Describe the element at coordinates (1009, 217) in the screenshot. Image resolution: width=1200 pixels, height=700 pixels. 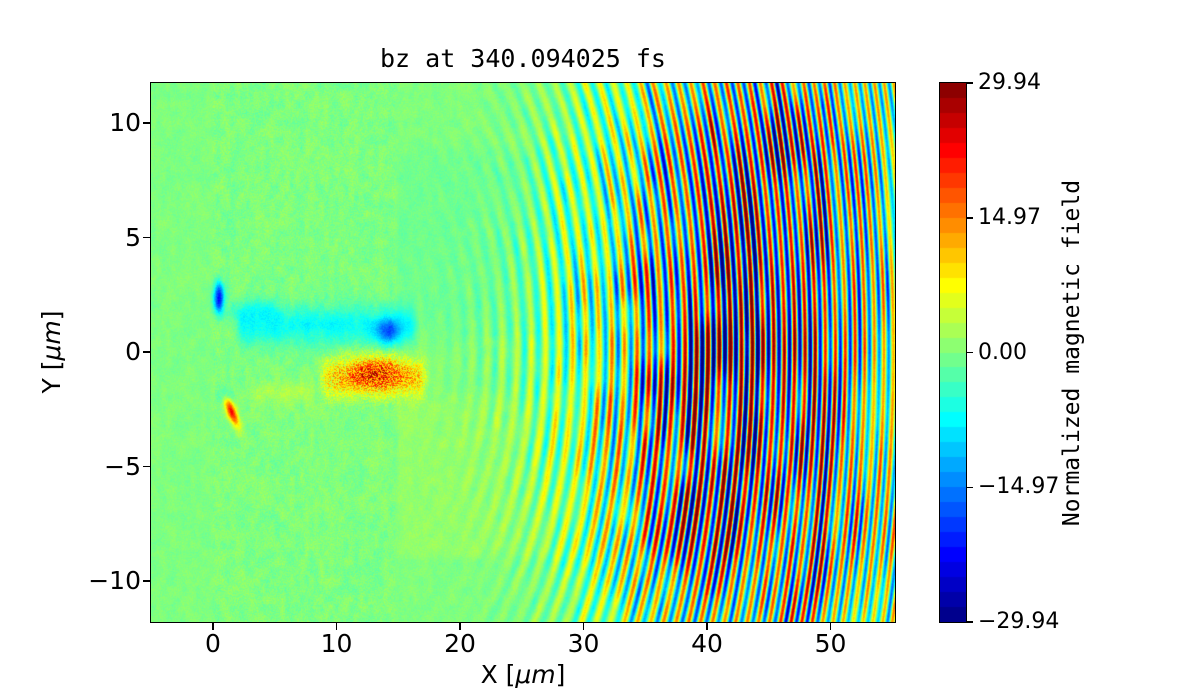
I see `colorbar-tick-label: 14.97` at that location.